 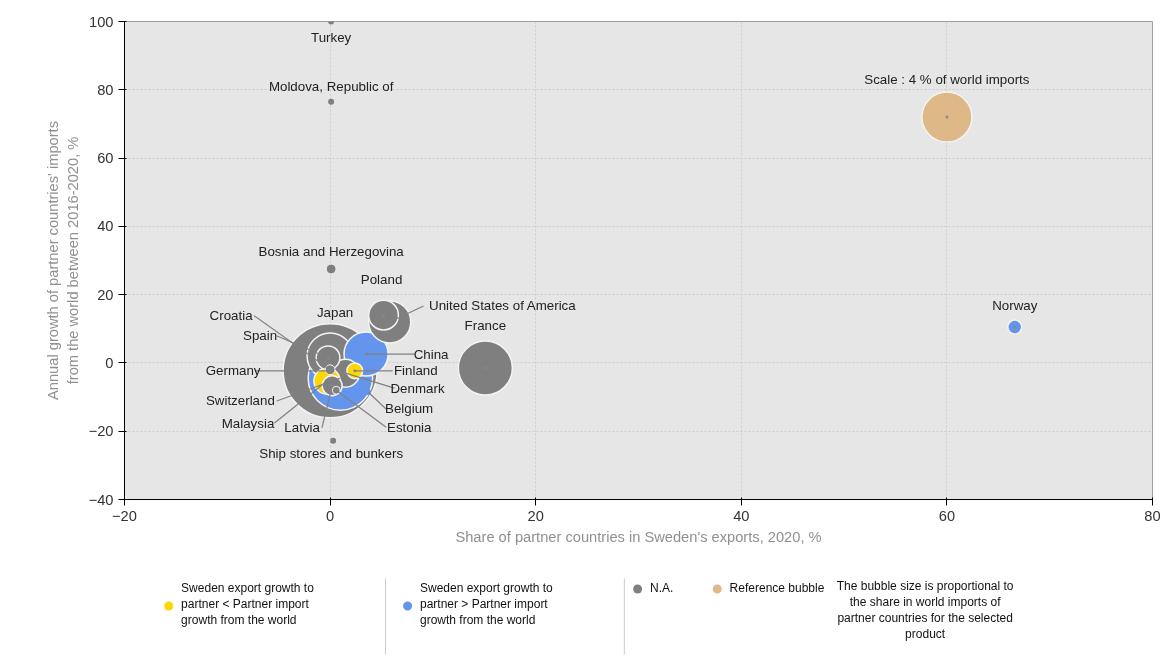 What do you see at coordinates (503, 306) in the screenshot?
I see `data-label: United States of America` at bounding box center [503, 306].